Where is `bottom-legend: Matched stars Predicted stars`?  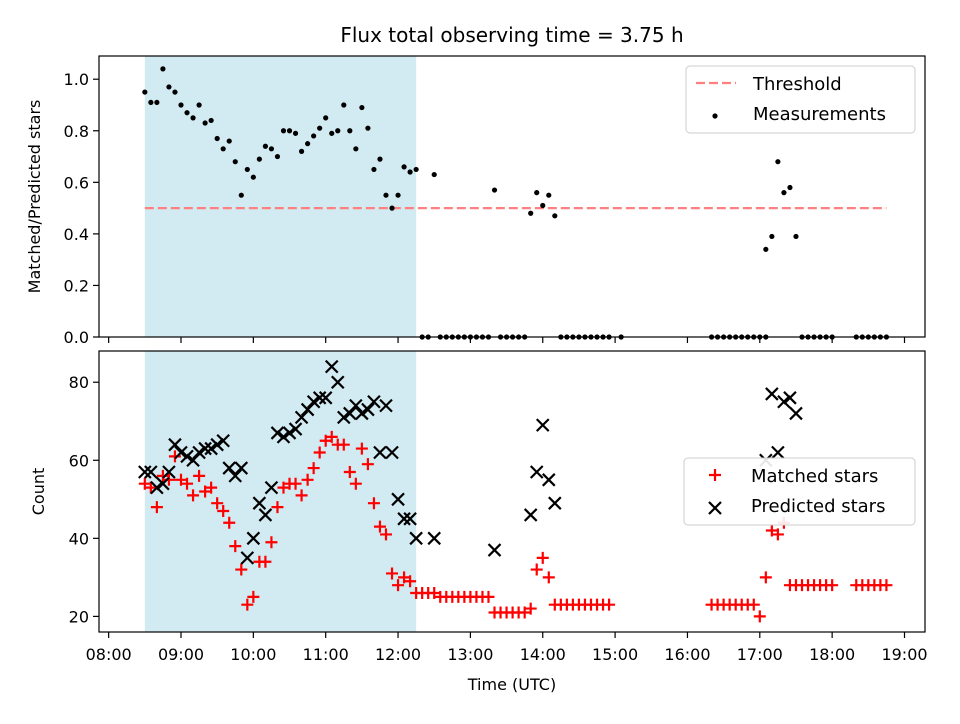
bottom-legend: Matched stars Predicted stars is located at coordinates (799, 491).